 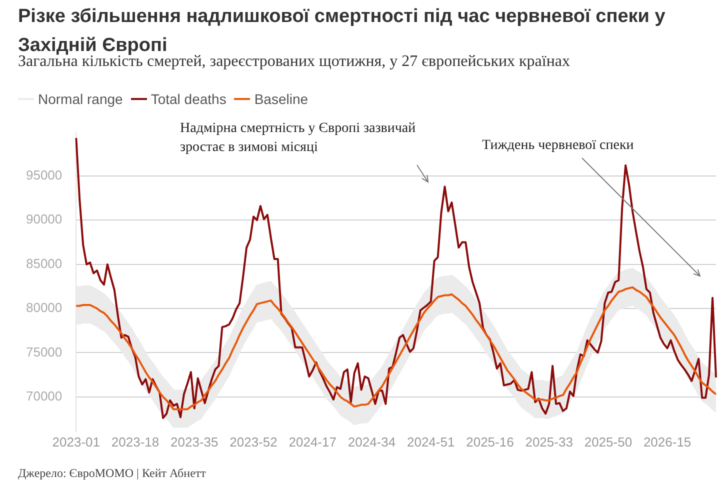 What do you see at coordinates (430, 442) in the screenshot?
I see `x-tick-label: 2024-51` at bounding box center [430, 442].